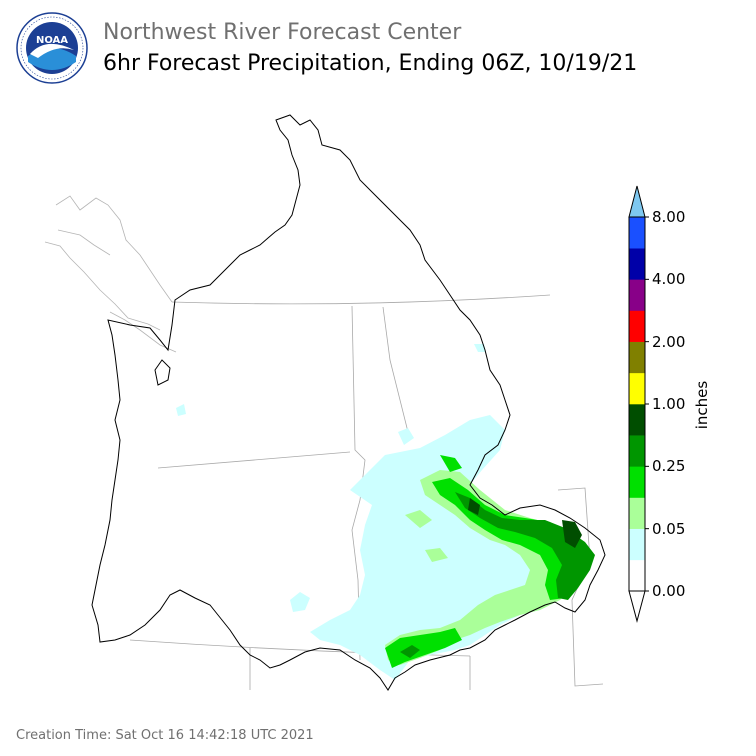 This screenshot has width=756, height=756. I want to click on logo-text: NOAA, so click(52, 40).